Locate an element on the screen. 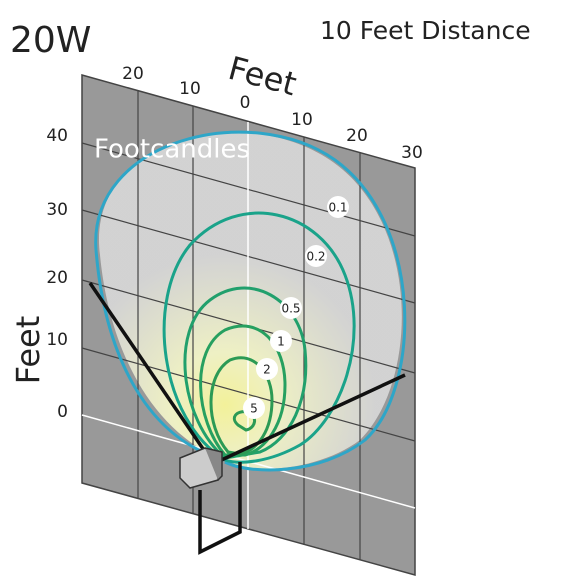 This screenshot has width=574, height=583. contour-label: 0.2 is located at coordinates (315, 257).